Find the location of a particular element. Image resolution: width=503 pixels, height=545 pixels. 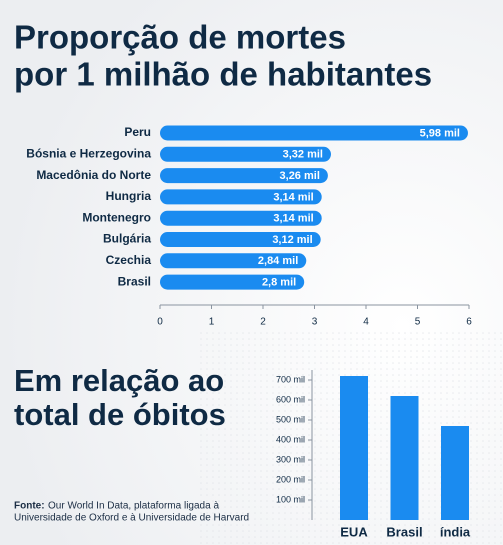

category-label: Montenegro is located at coordinates (116, 217).